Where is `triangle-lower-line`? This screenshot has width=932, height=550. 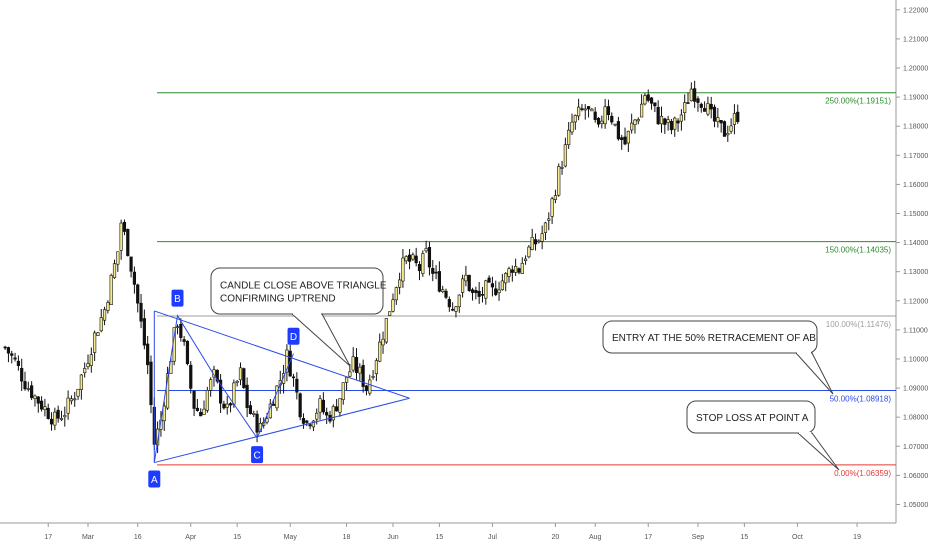 triangle-lower-line is located at coordinates (282, 430).